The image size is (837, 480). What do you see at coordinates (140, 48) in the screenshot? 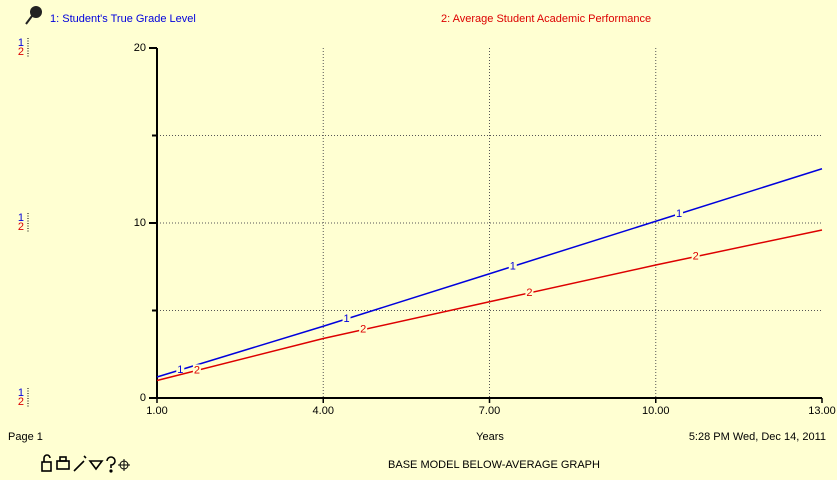
I see `y-tick-label: 20` at bounding box center [140, 48].